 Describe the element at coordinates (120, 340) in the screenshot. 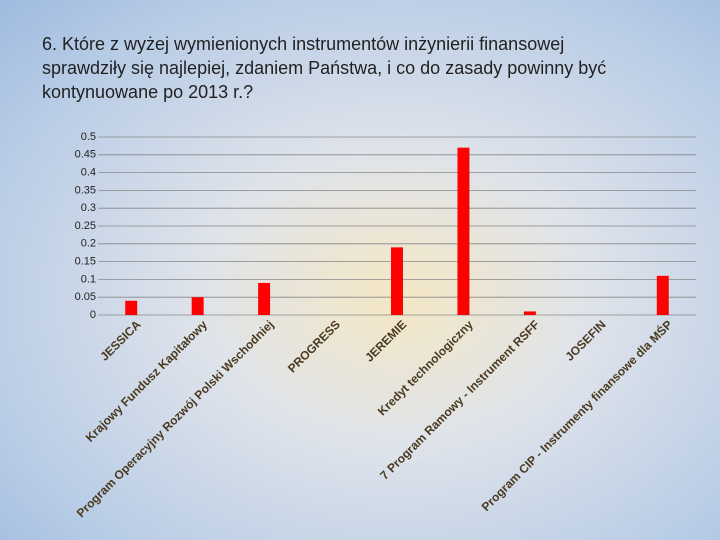

I see `x-tick-label: JESSICA` at that location.